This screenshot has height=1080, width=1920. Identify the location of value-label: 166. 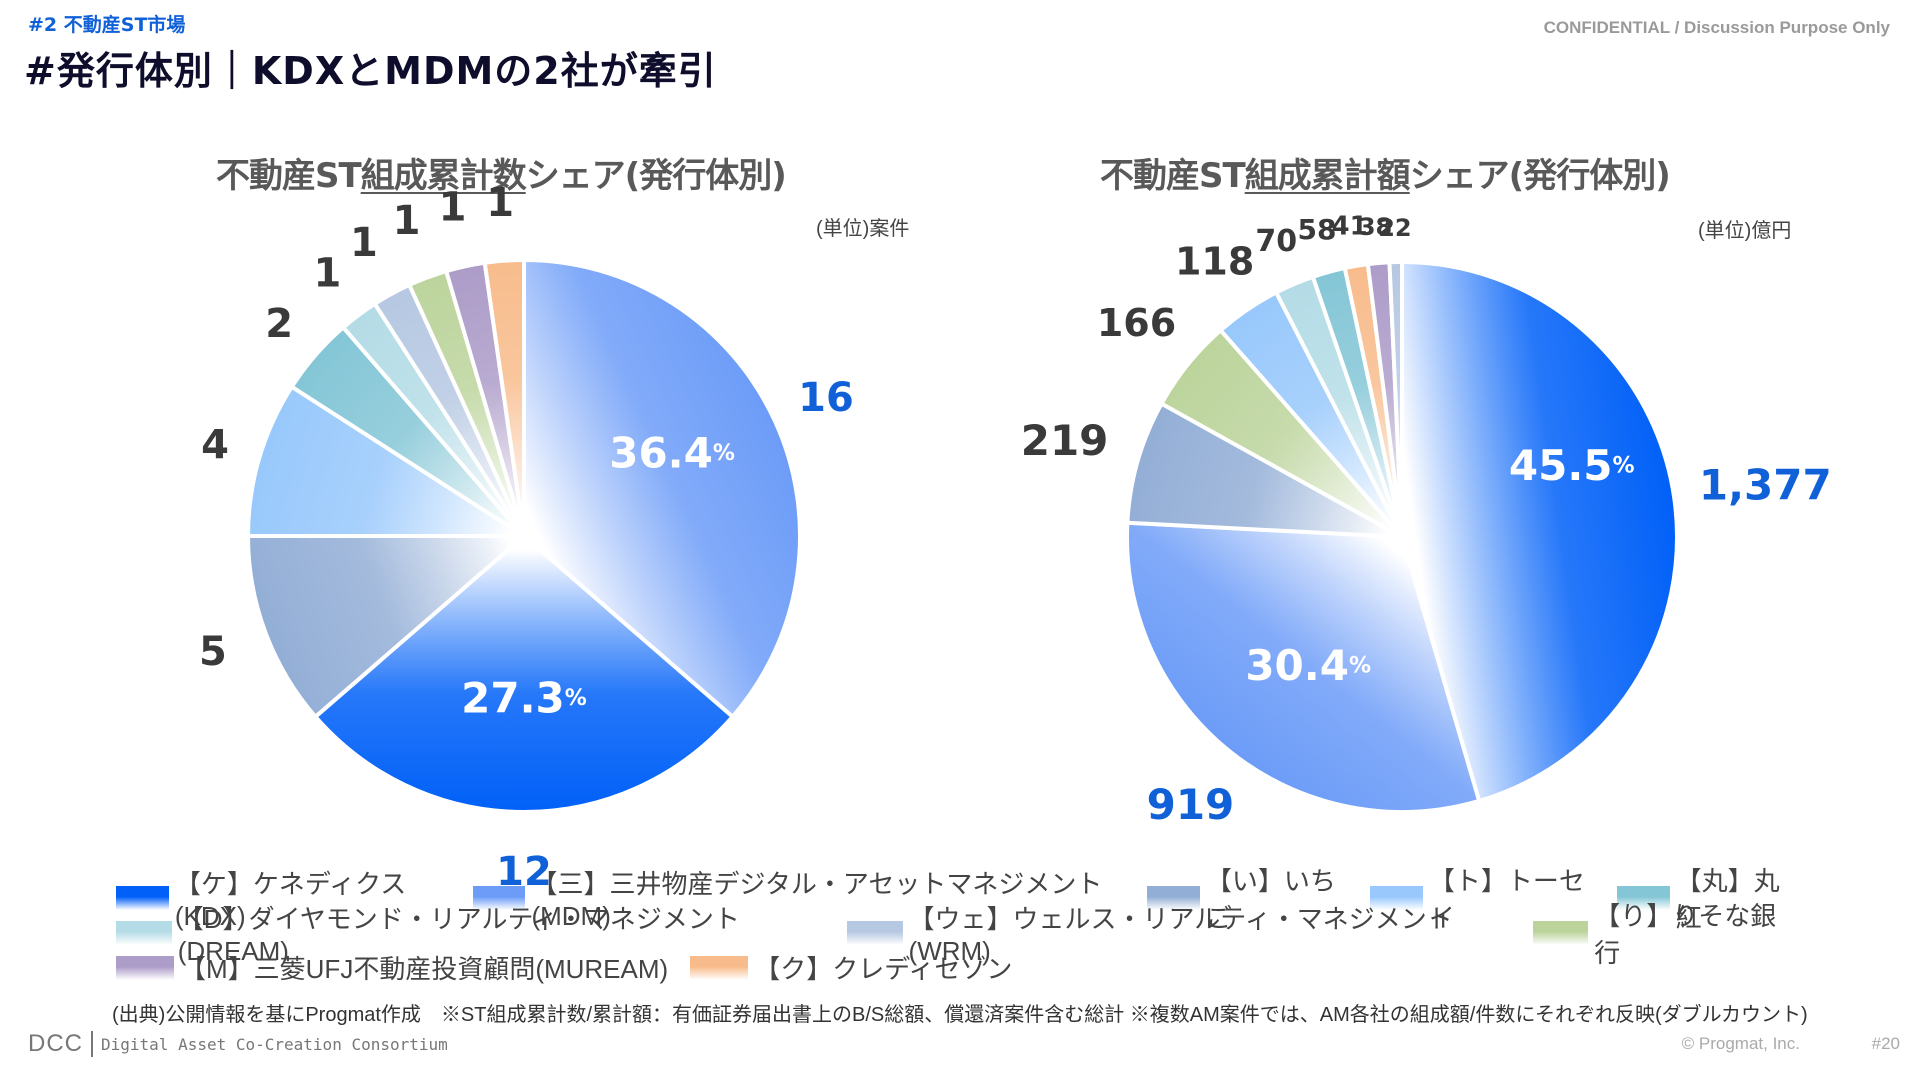
(1136, 323).